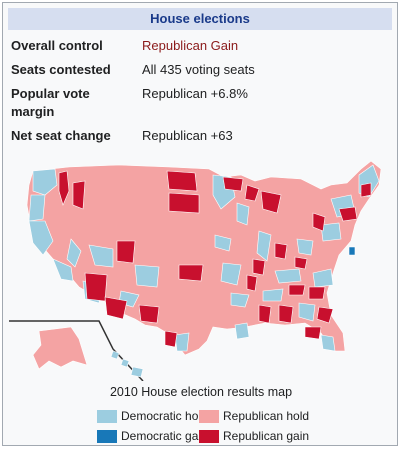 The width and height of the screenshot is (402, 450). What do you see at coordinates (171, 339) in the screenshot?
I see `region-texas-east` at bounding box center [171, 339].